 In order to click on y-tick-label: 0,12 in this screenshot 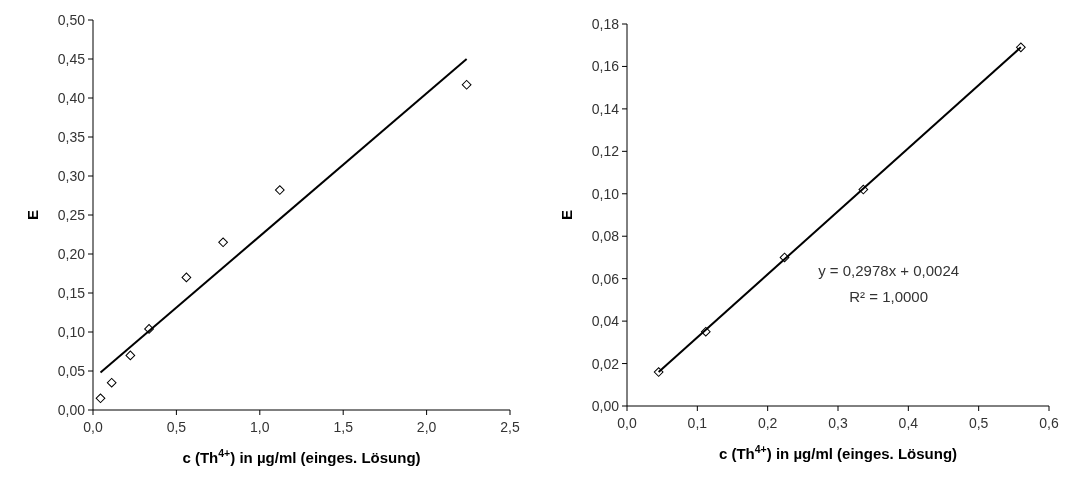, I will do `click(605, 151)`.